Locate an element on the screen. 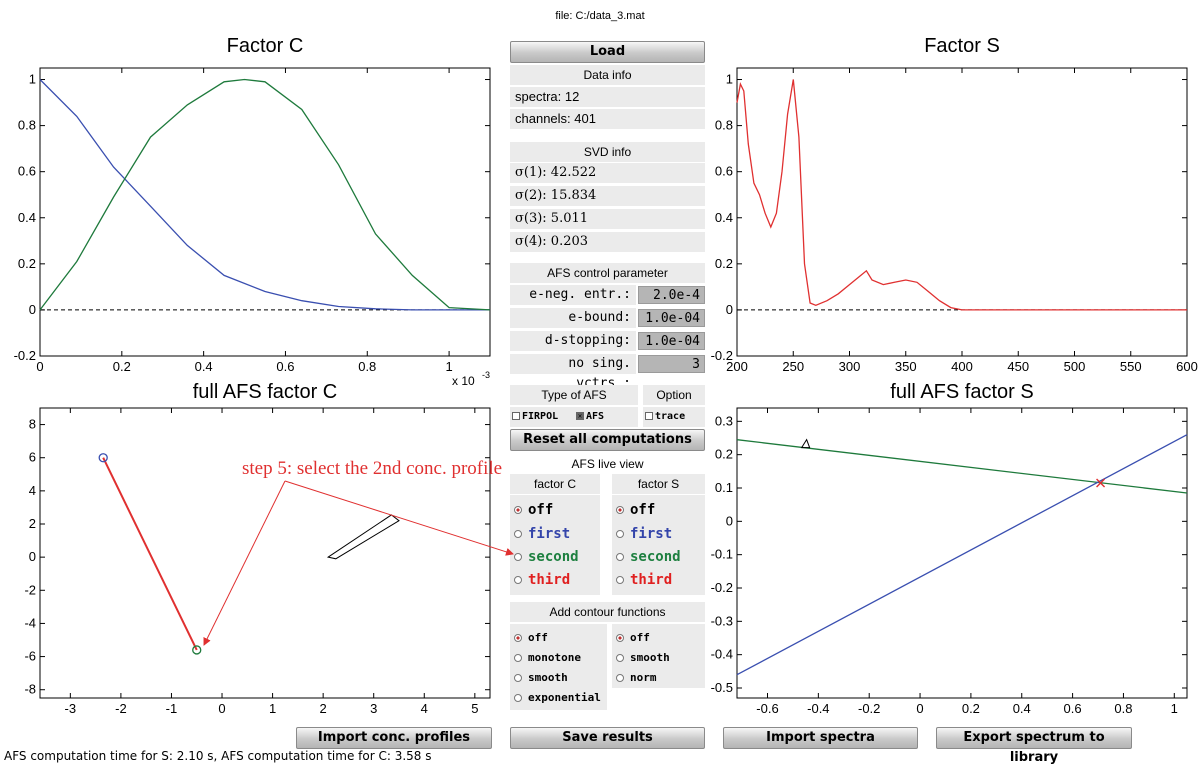 Image resolution: width=1200 pixels, height=768 pixels. factor-s-title: Factor S is located at coordinates (962, 46).